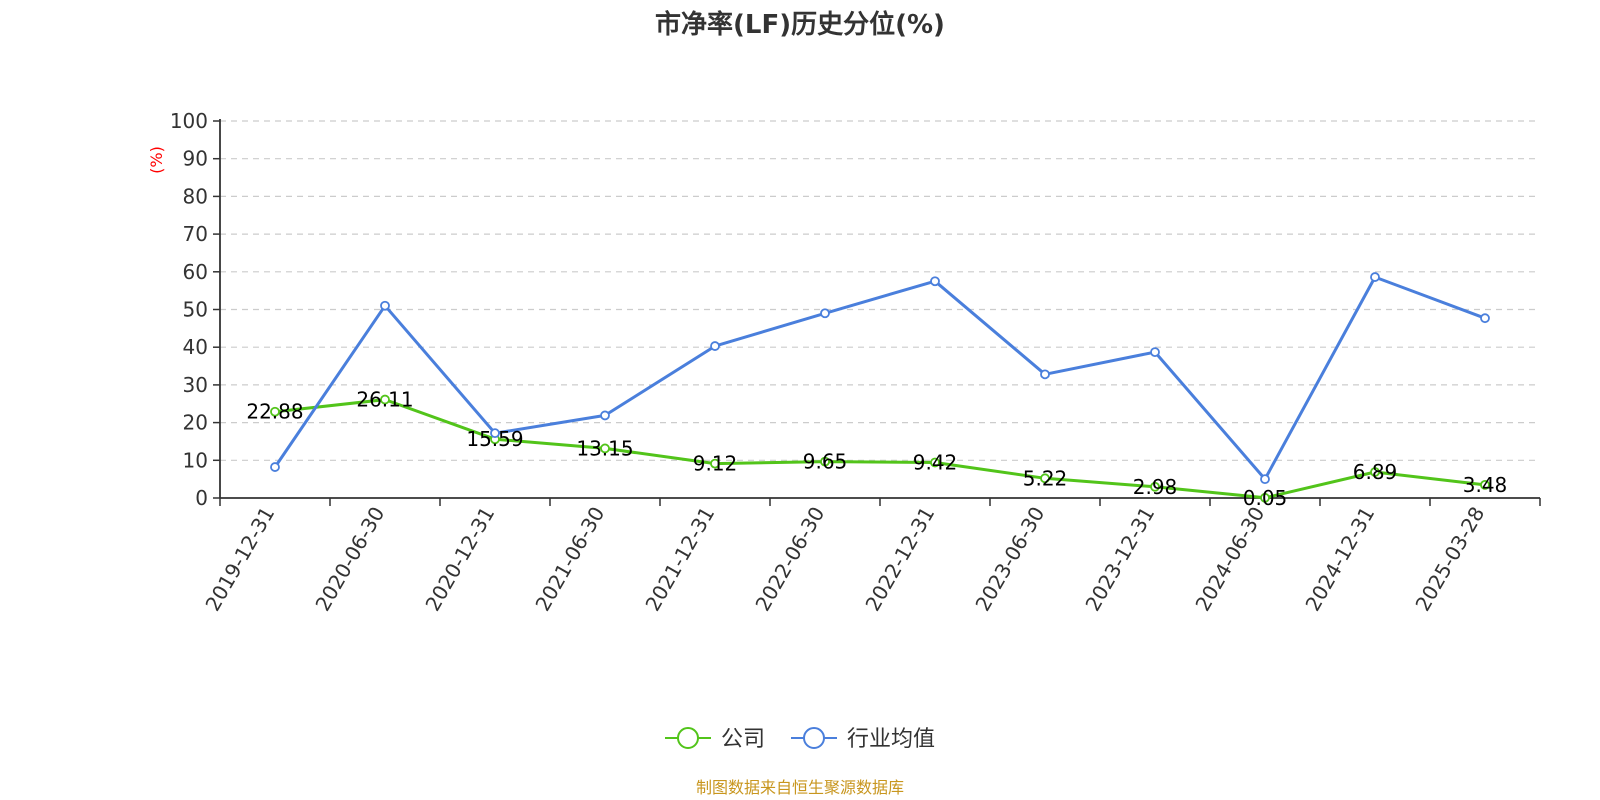  What do you see at coordinates (459, 559) in the screenshot?
I see `x-tick-label: 2020-12-31` at bounding box center [459, 559].